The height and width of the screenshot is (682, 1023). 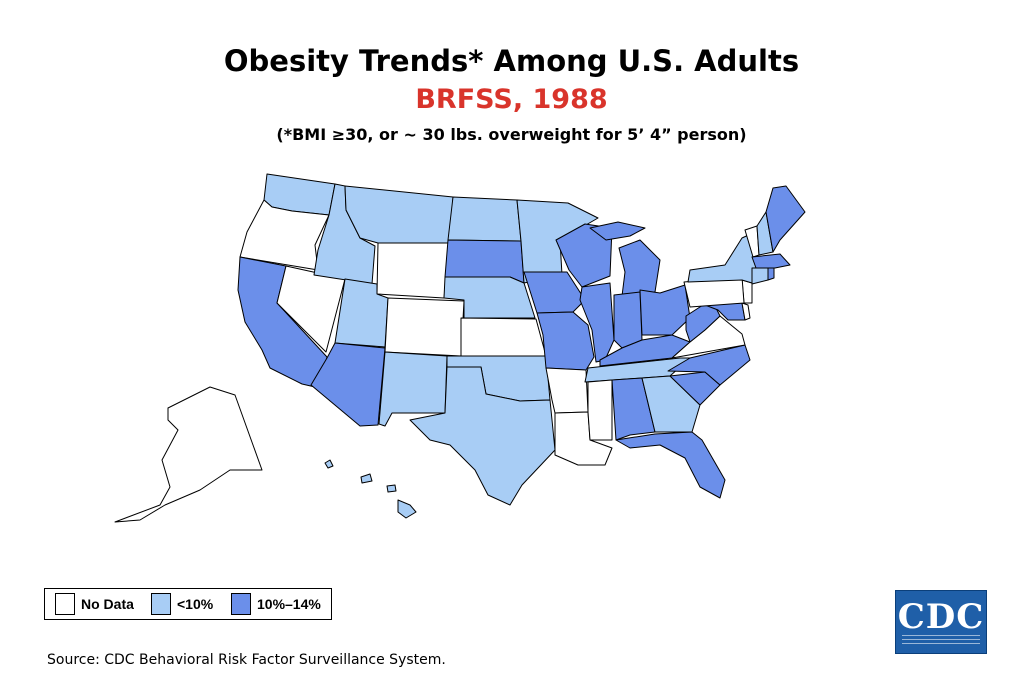 What do you see at coordinates (511, 99) in the screenshot?
I see `map-subtitle: BRFSS, 1988` at bounding box center [511, 99].